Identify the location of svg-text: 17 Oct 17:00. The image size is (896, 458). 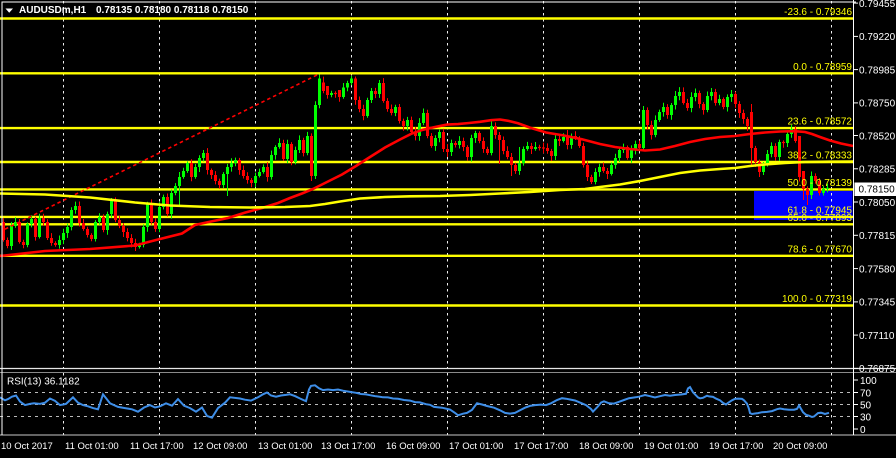
(541, 446).